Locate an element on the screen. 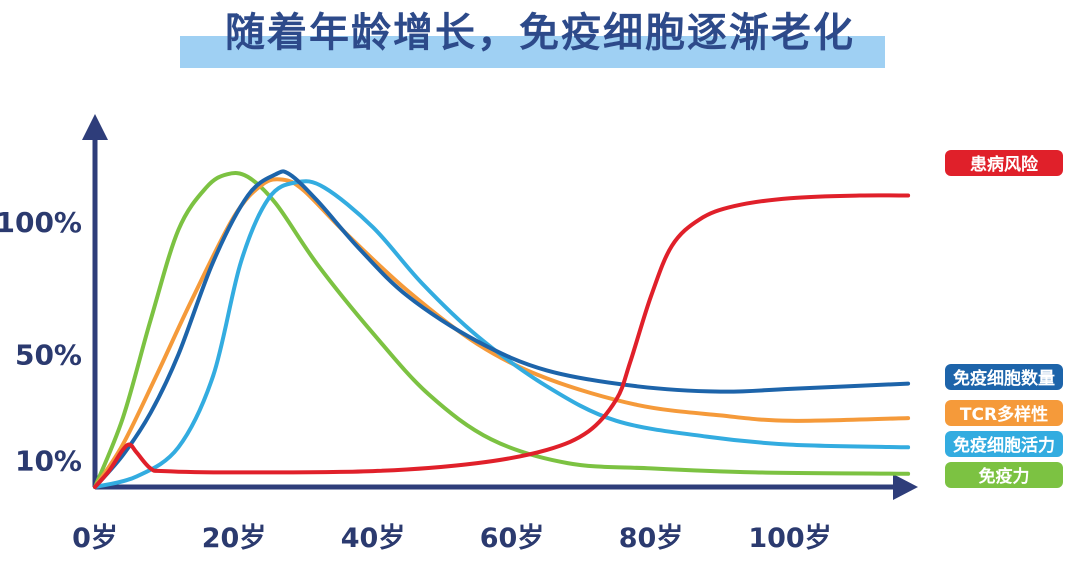 The image size is (1080, 566). legend-label-2: TCR多样性 is located at coordinates (1004, 414).